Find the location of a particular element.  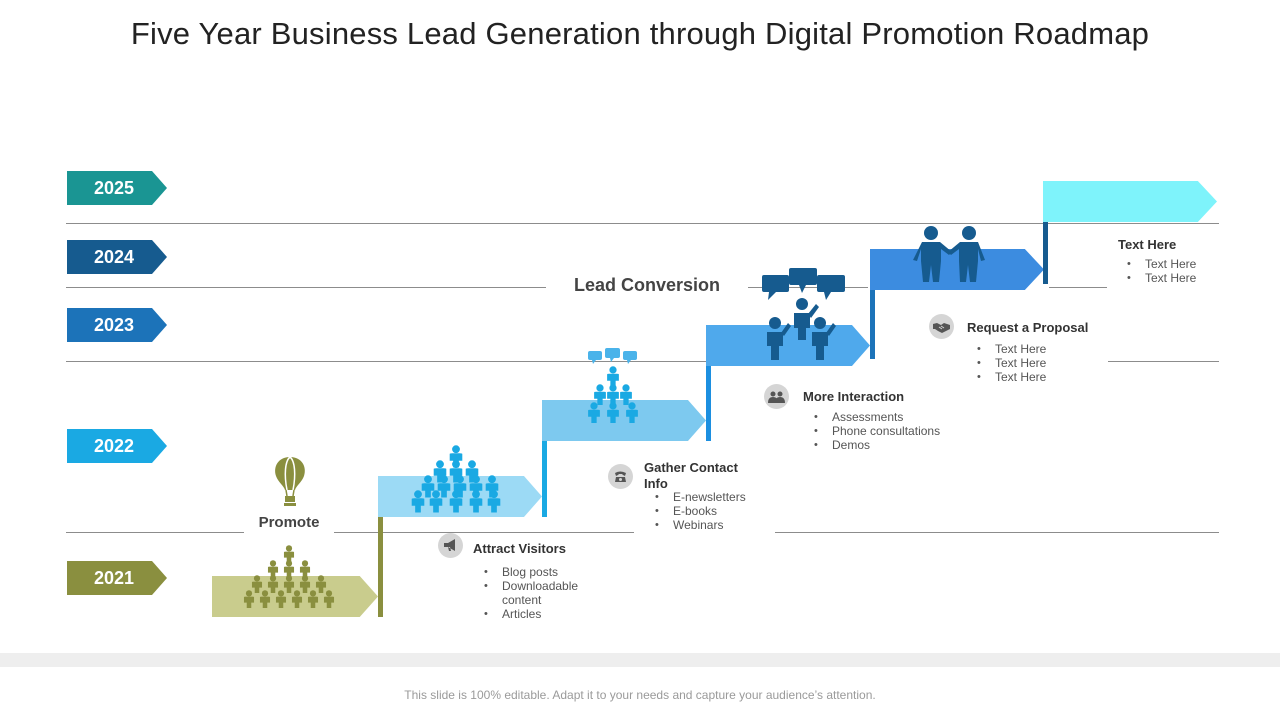

discussion-group-icon is located at coordinates (803, 314).